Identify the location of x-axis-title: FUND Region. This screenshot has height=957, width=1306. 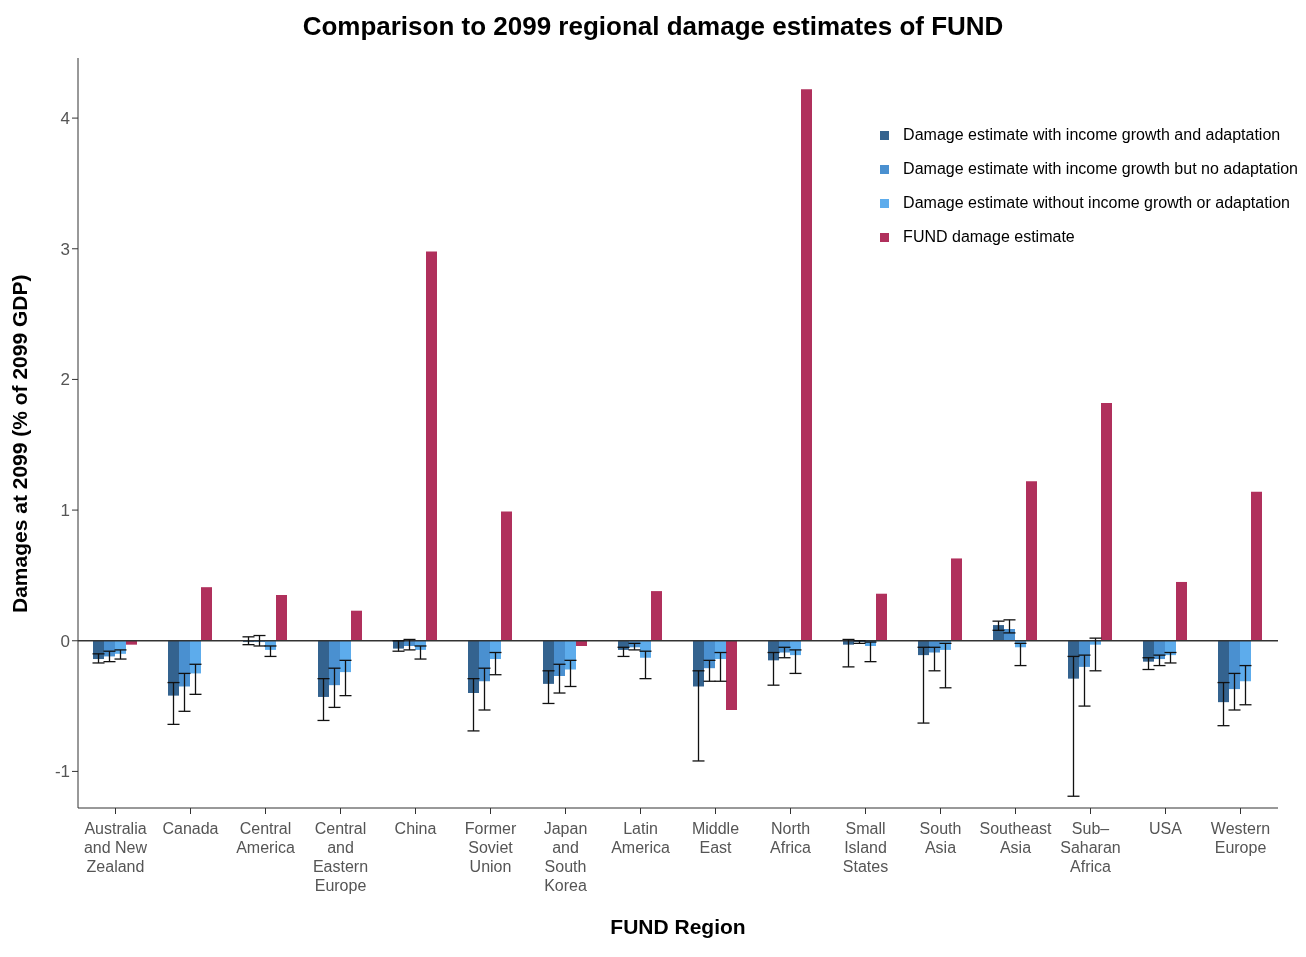
(678, 926).